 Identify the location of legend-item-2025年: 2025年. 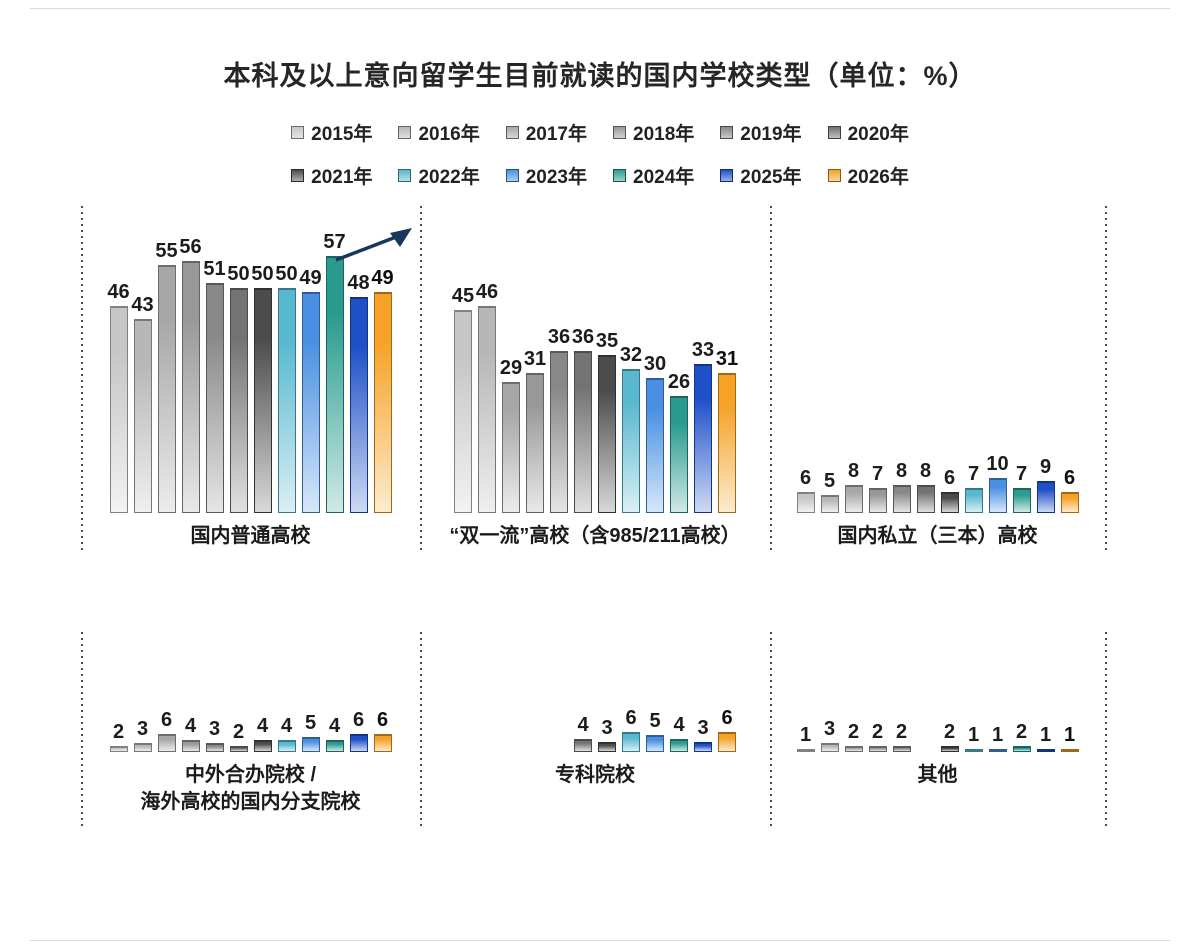
(761, 175).